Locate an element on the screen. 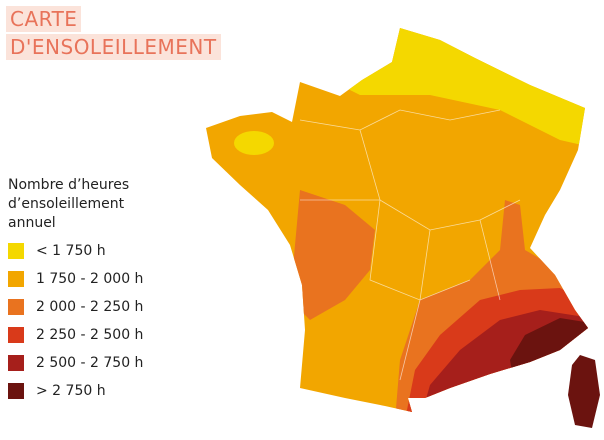  legend-label: > 2 750 h is located at coordinates (71, 391).